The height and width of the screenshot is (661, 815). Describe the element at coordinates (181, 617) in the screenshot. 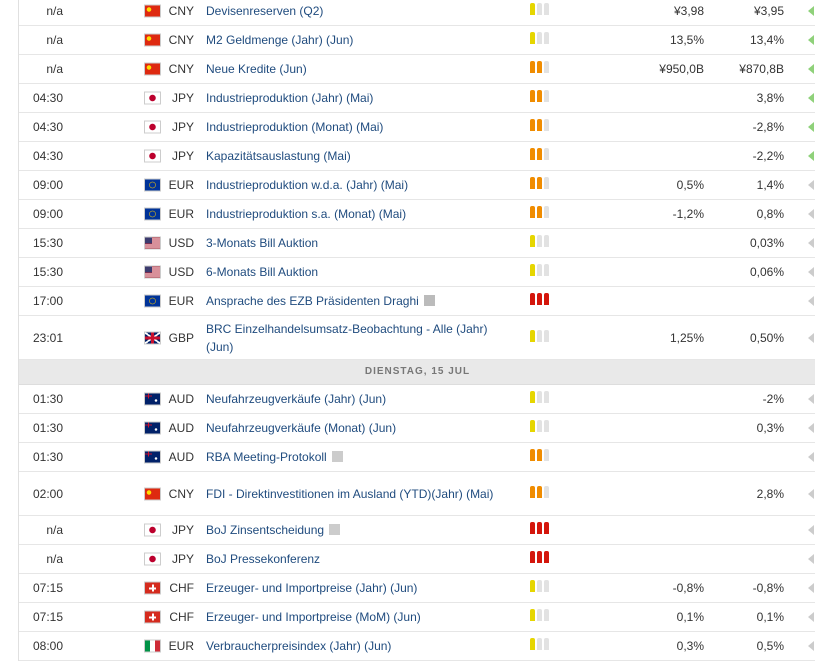

I see `currency: CHF` at that location.